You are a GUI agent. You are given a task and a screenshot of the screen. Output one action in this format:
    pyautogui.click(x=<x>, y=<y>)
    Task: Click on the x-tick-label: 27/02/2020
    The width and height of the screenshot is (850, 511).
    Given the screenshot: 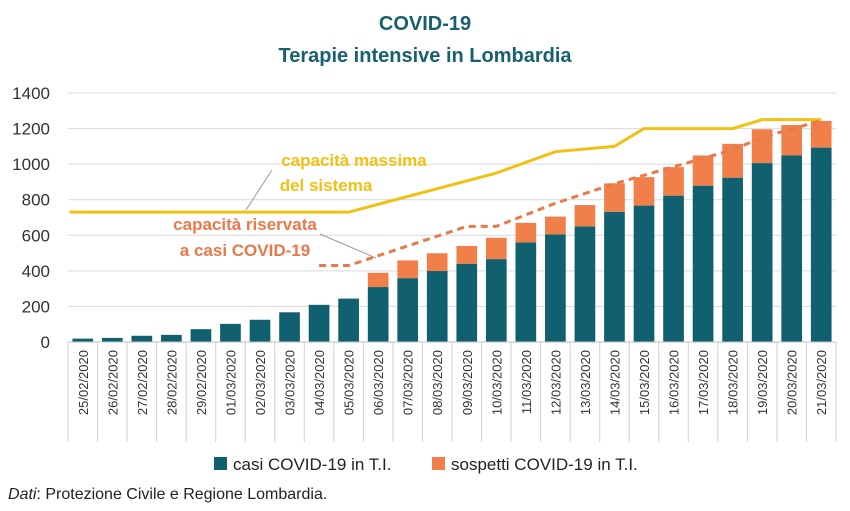 What is the action you would take?
    pyautogui.click(x=142, y=382)
    